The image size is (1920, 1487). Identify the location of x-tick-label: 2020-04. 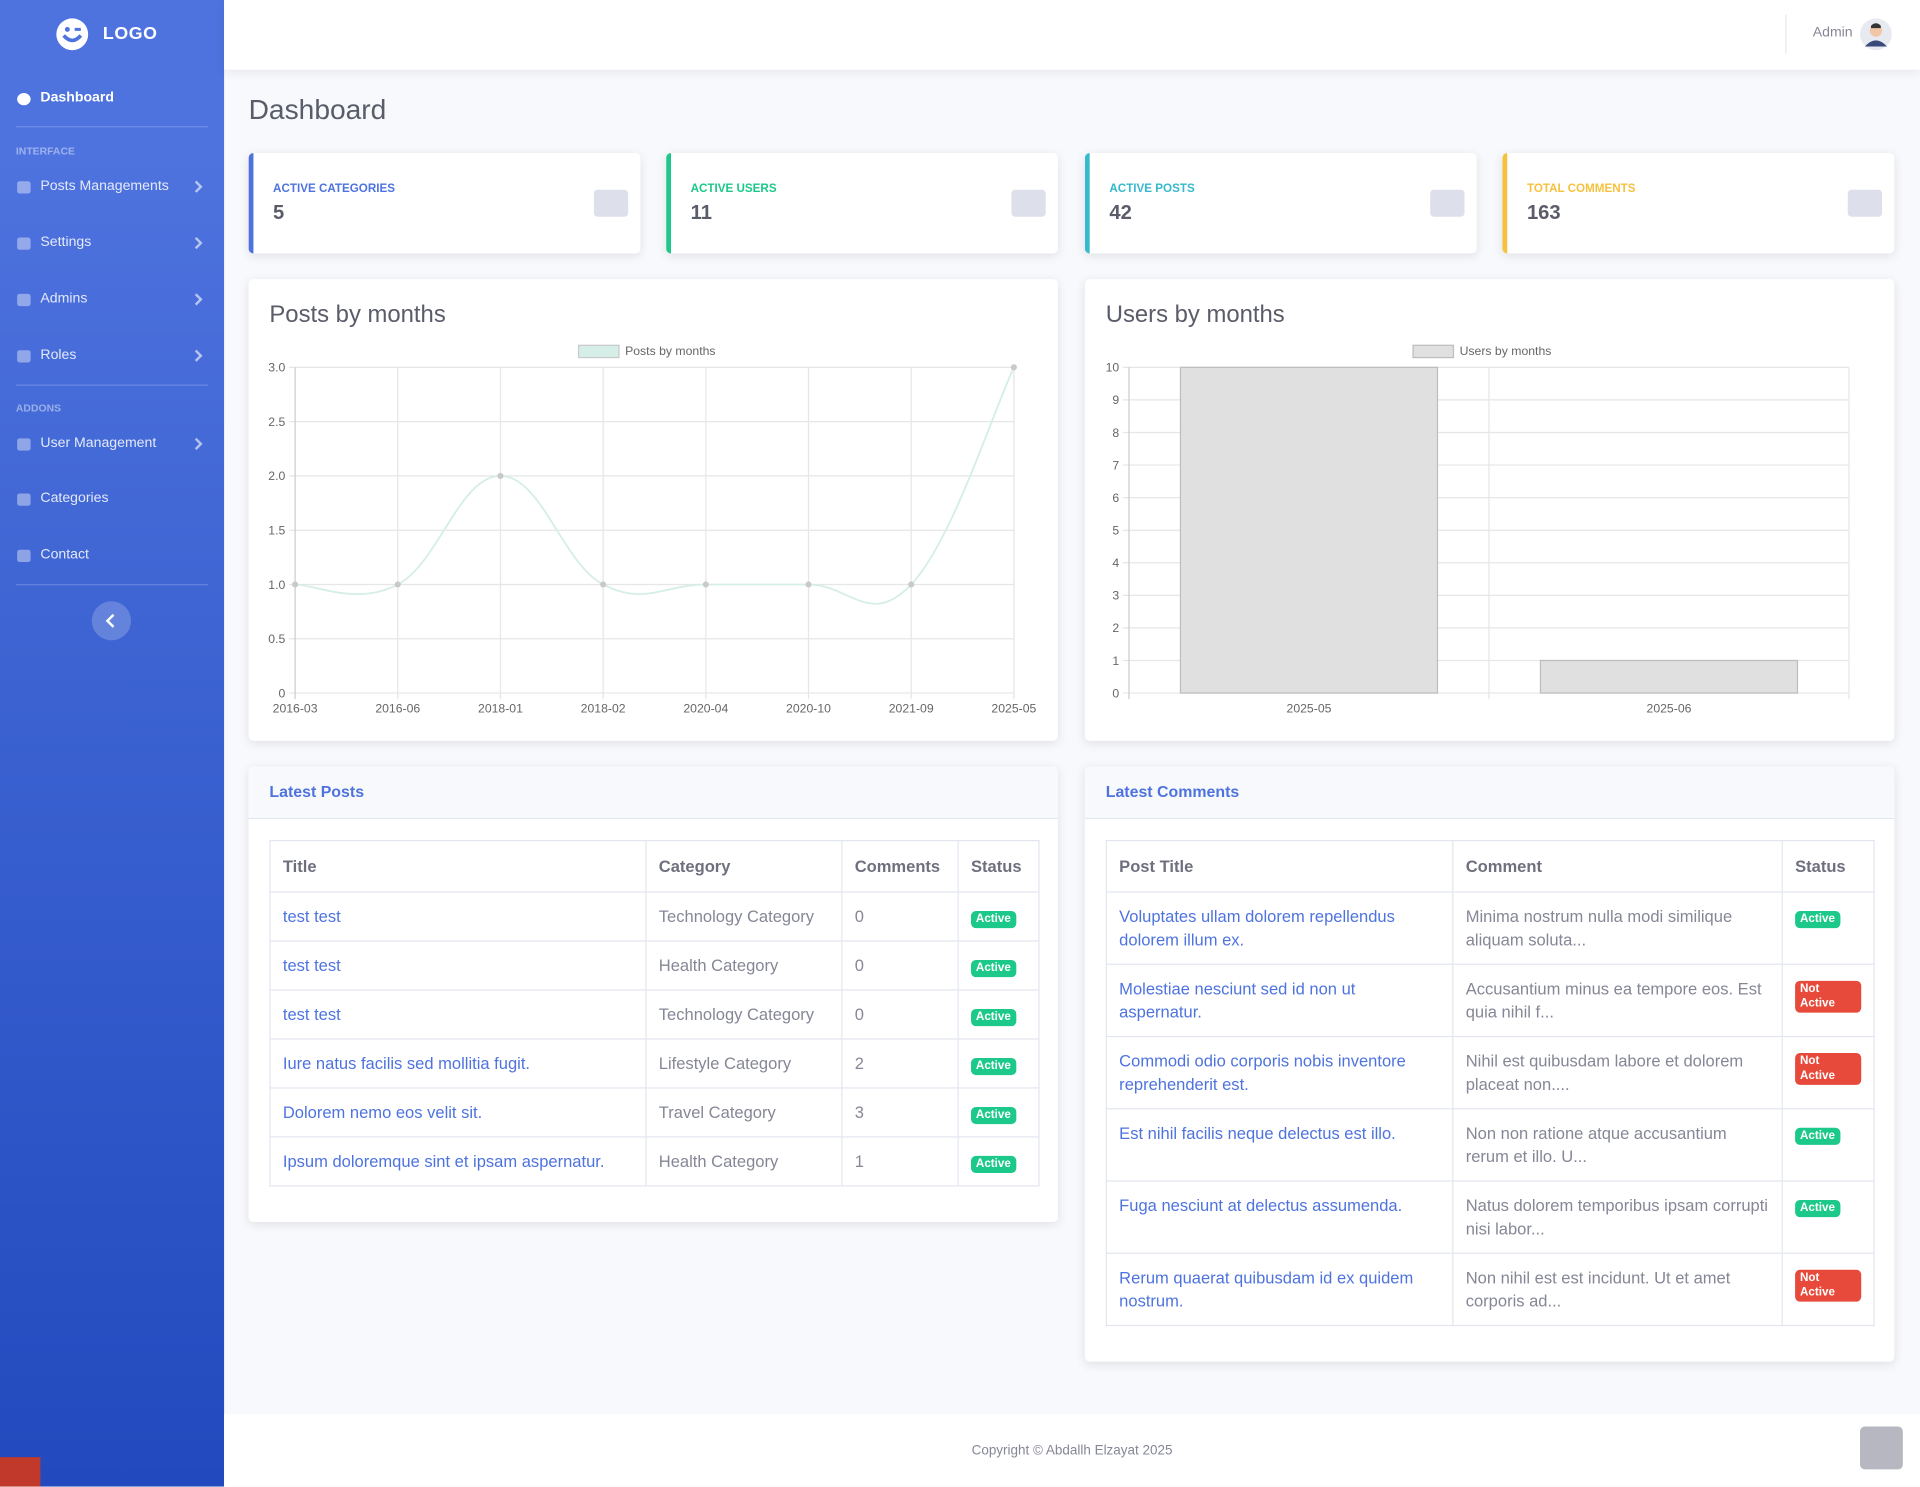
(705, 709).